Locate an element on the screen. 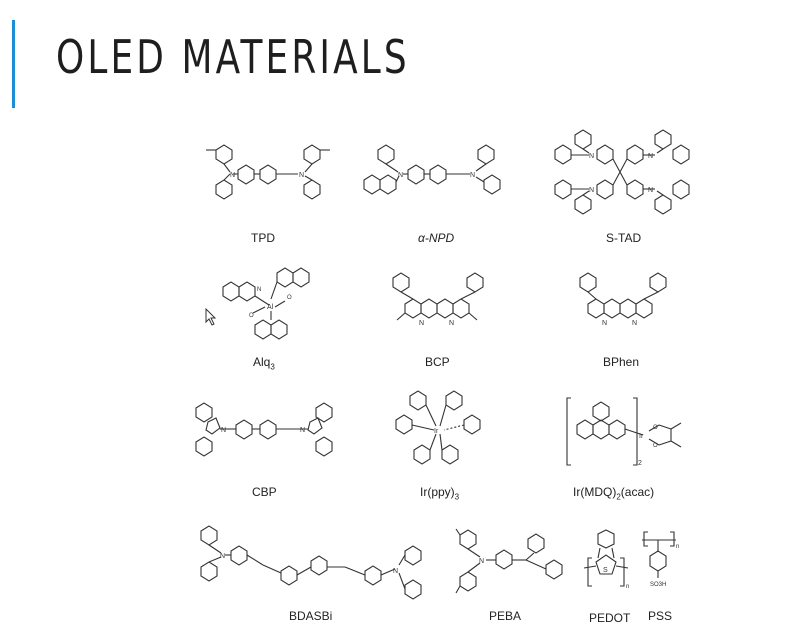  caption-cbp: CBP is located at coordinates (264, 492).